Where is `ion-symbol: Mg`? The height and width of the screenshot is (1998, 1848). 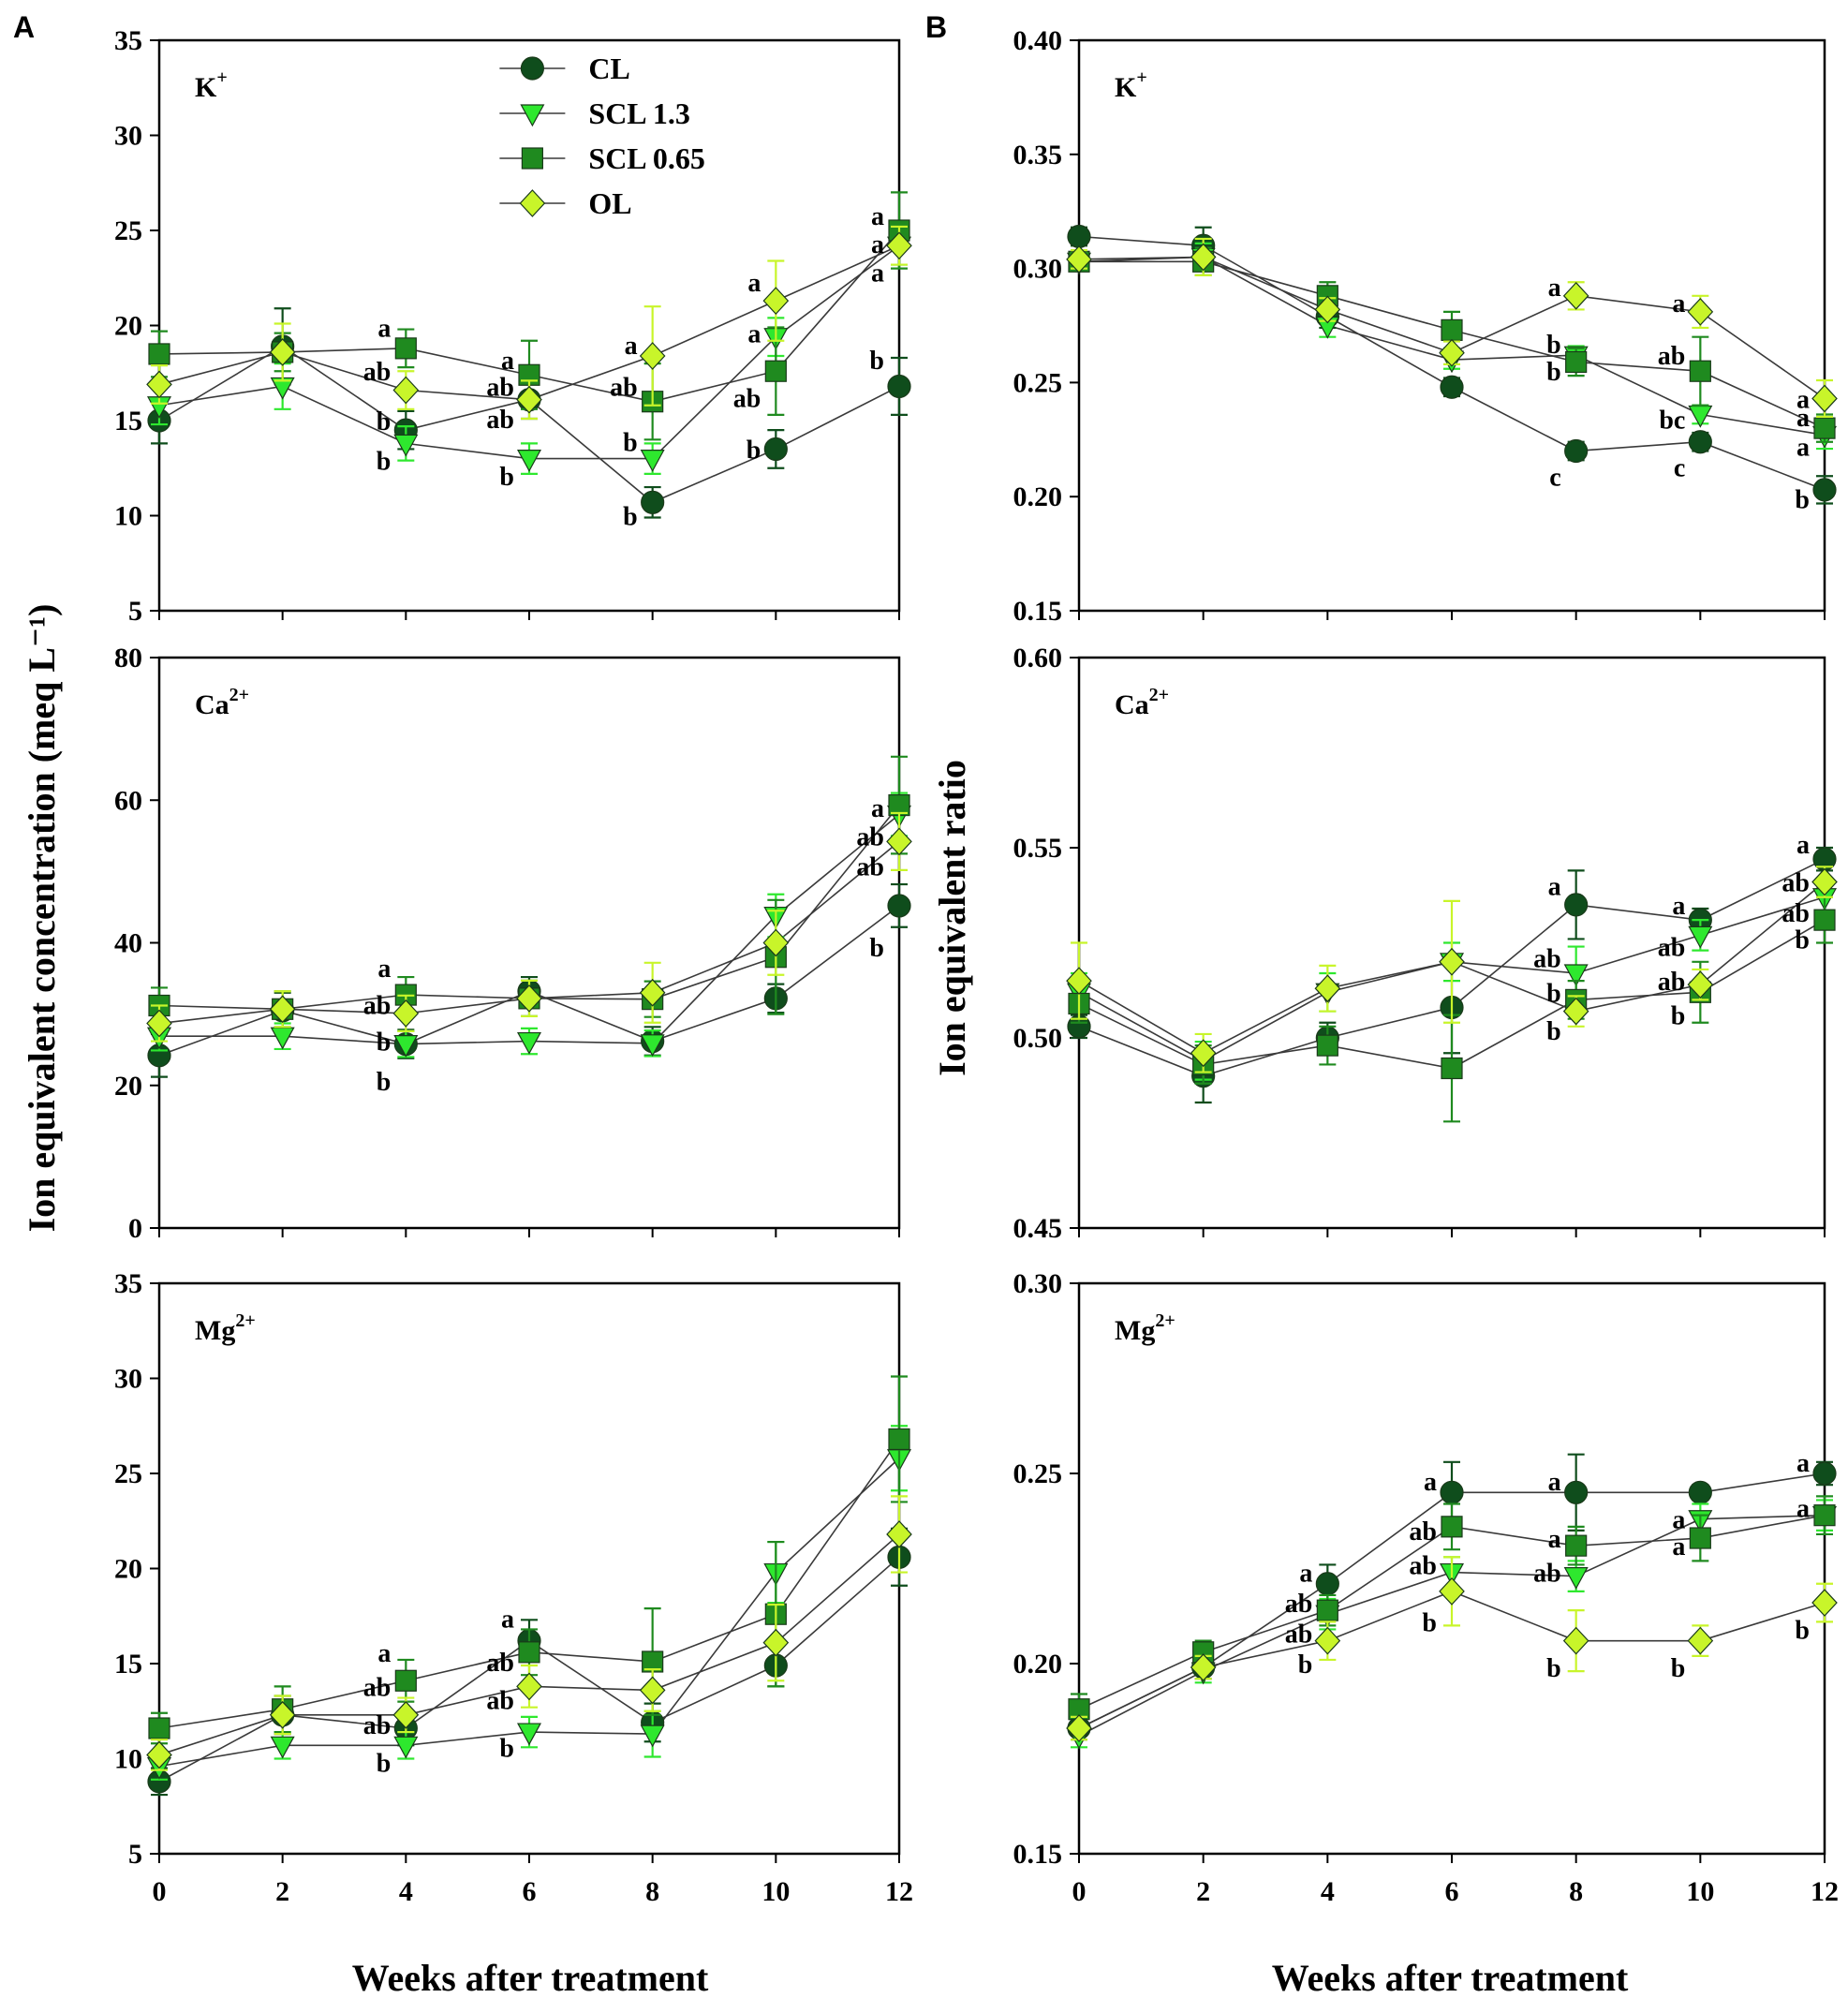
ion-symbol: Mg is located at coordinates (215, 1330).